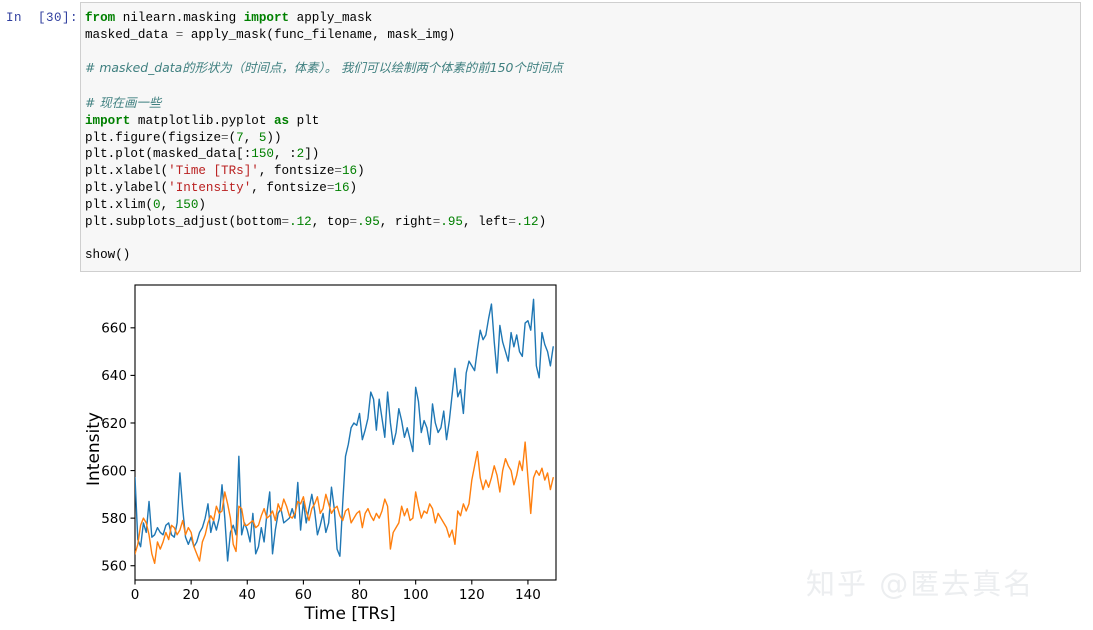  I want to click on x-tick-label: 60, so click(303, 595).